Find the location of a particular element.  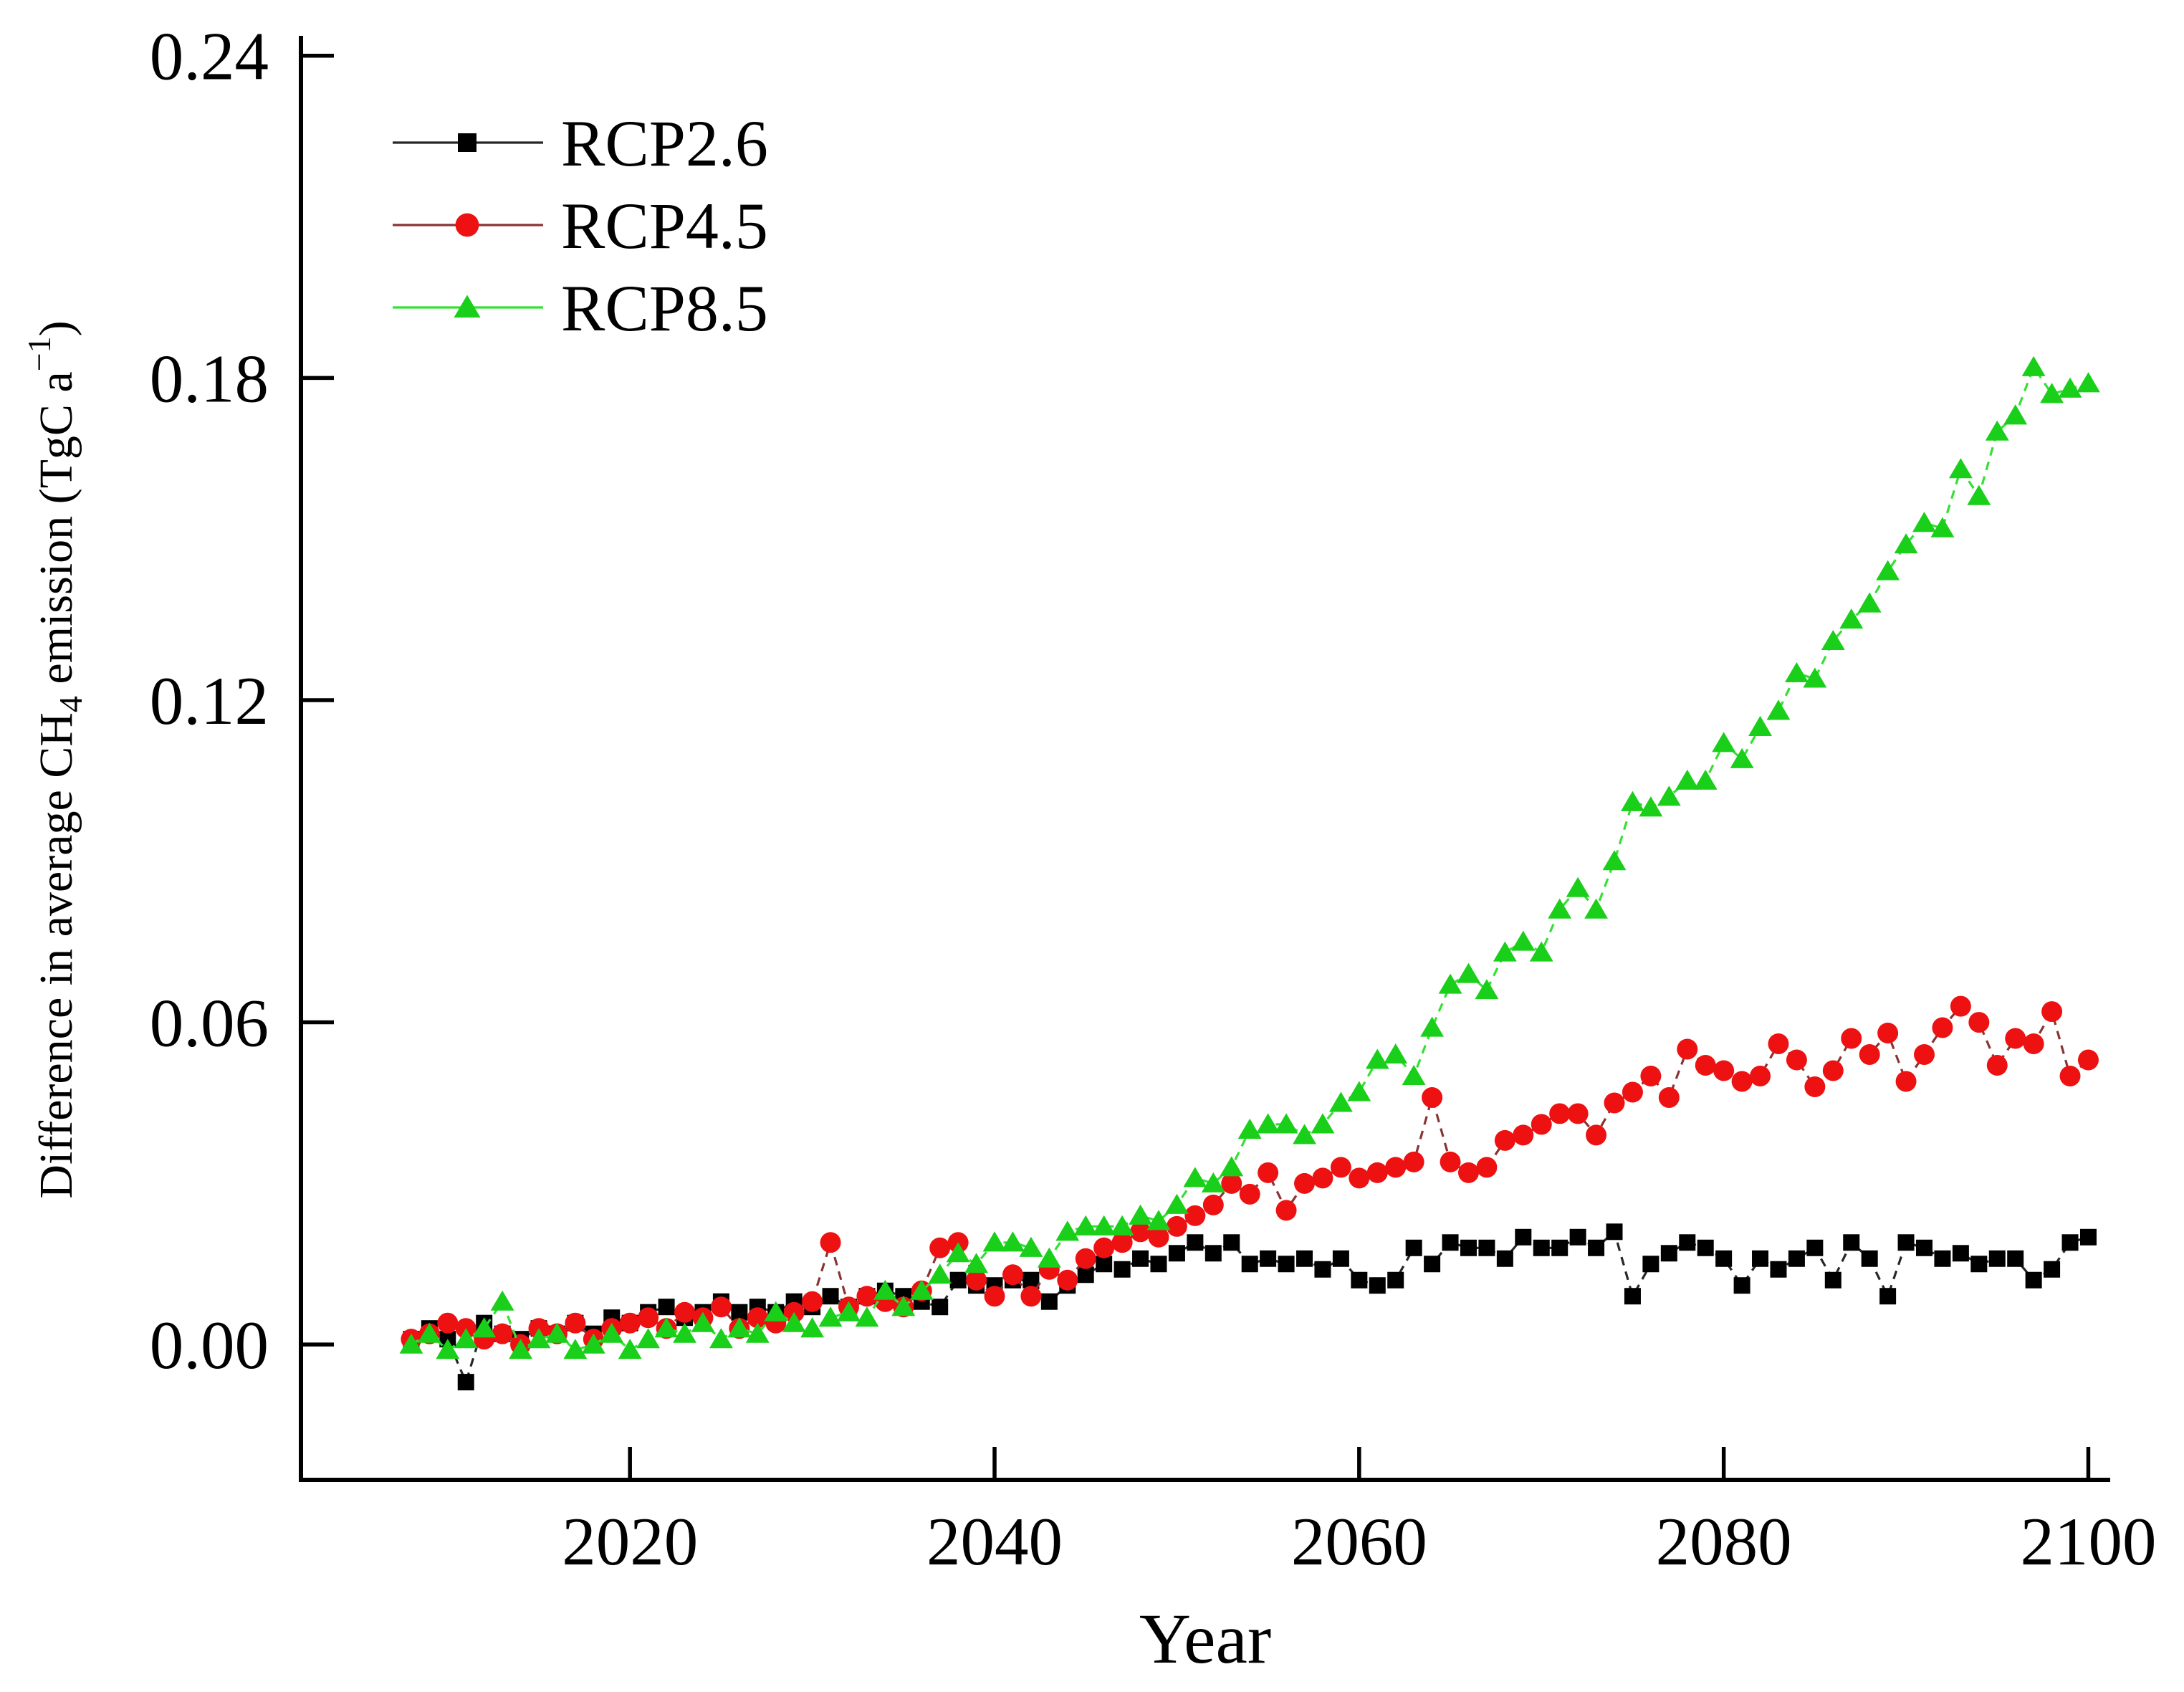

y-axis-title-part: −1 is located at coordinates (39, 353).